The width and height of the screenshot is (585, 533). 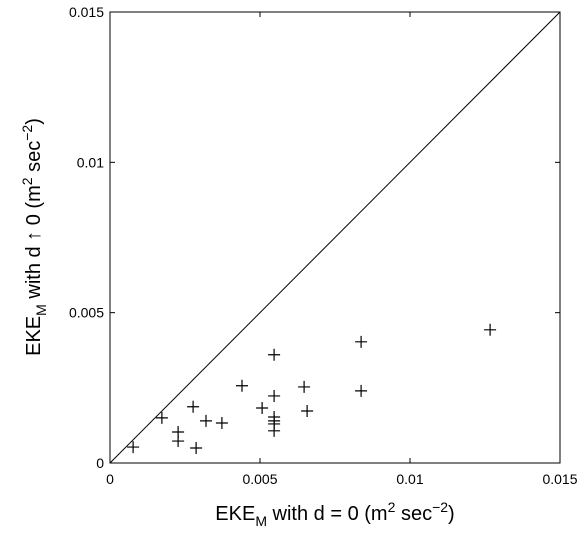 What do you see at coordinates (90, 162) in the screenshot?
I see `y-tick-label: 0.01` at bounding box center [90, 162].